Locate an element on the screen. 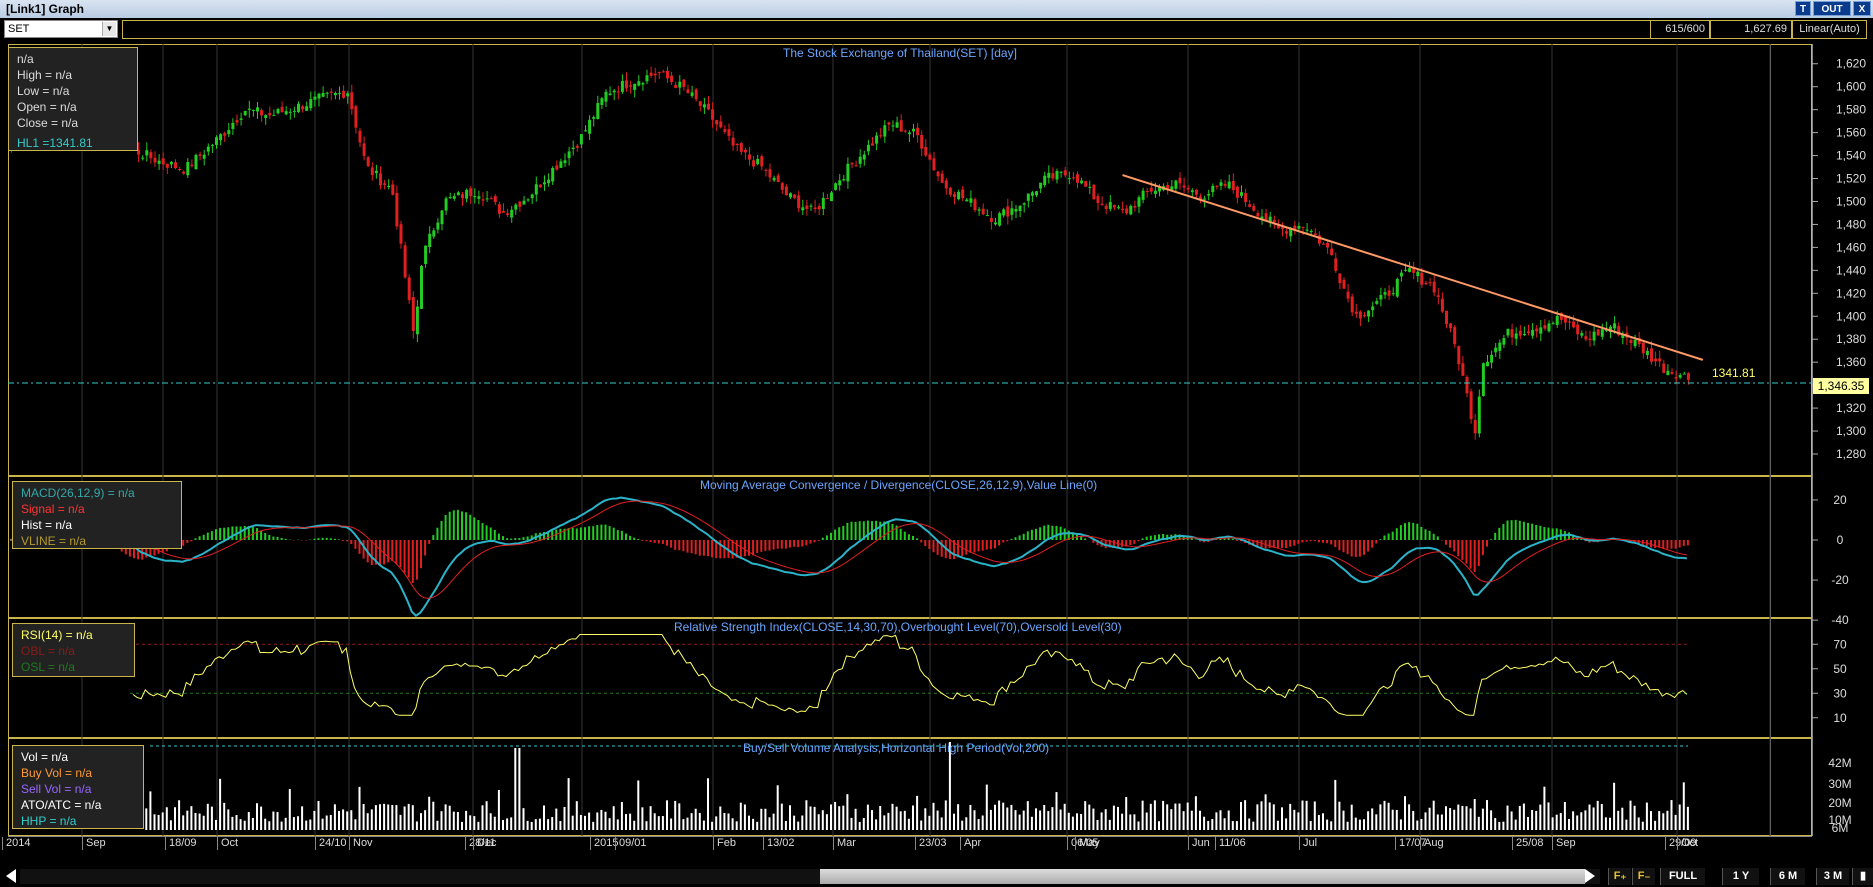 This screenshot has height=887, width=1873. legend-hist: Hist = n/a is located at coordinates (47, 525).